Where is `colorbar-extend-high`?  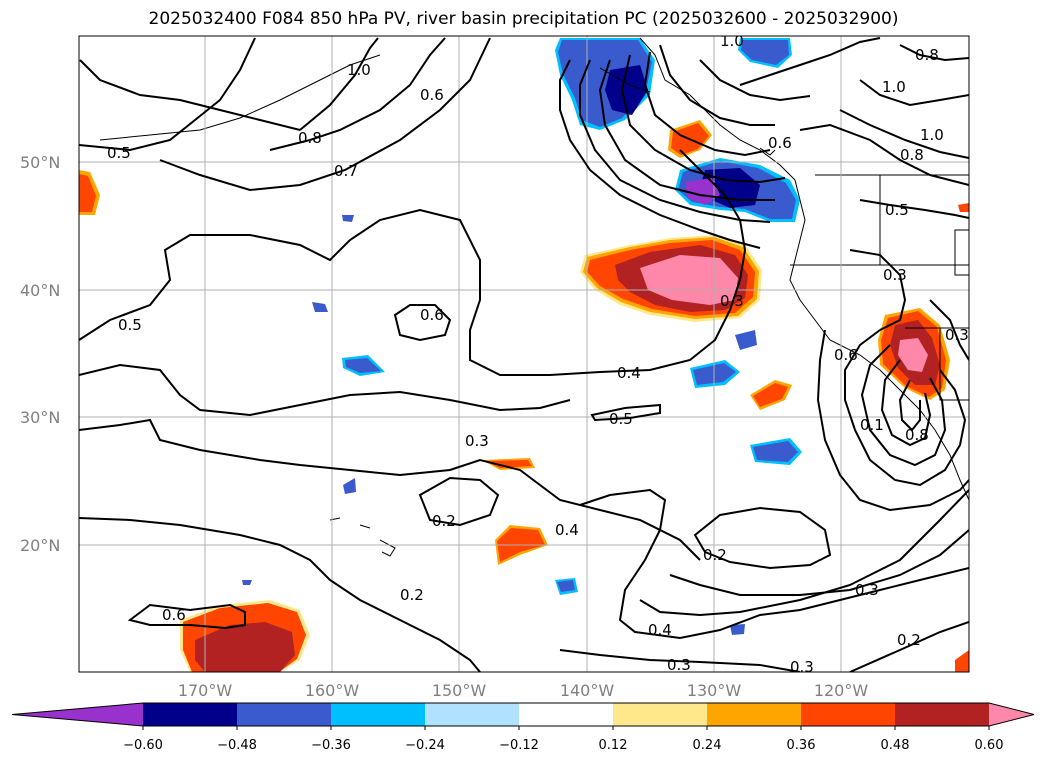
colorbar-extend-high is located at coordinates (1011, 714).